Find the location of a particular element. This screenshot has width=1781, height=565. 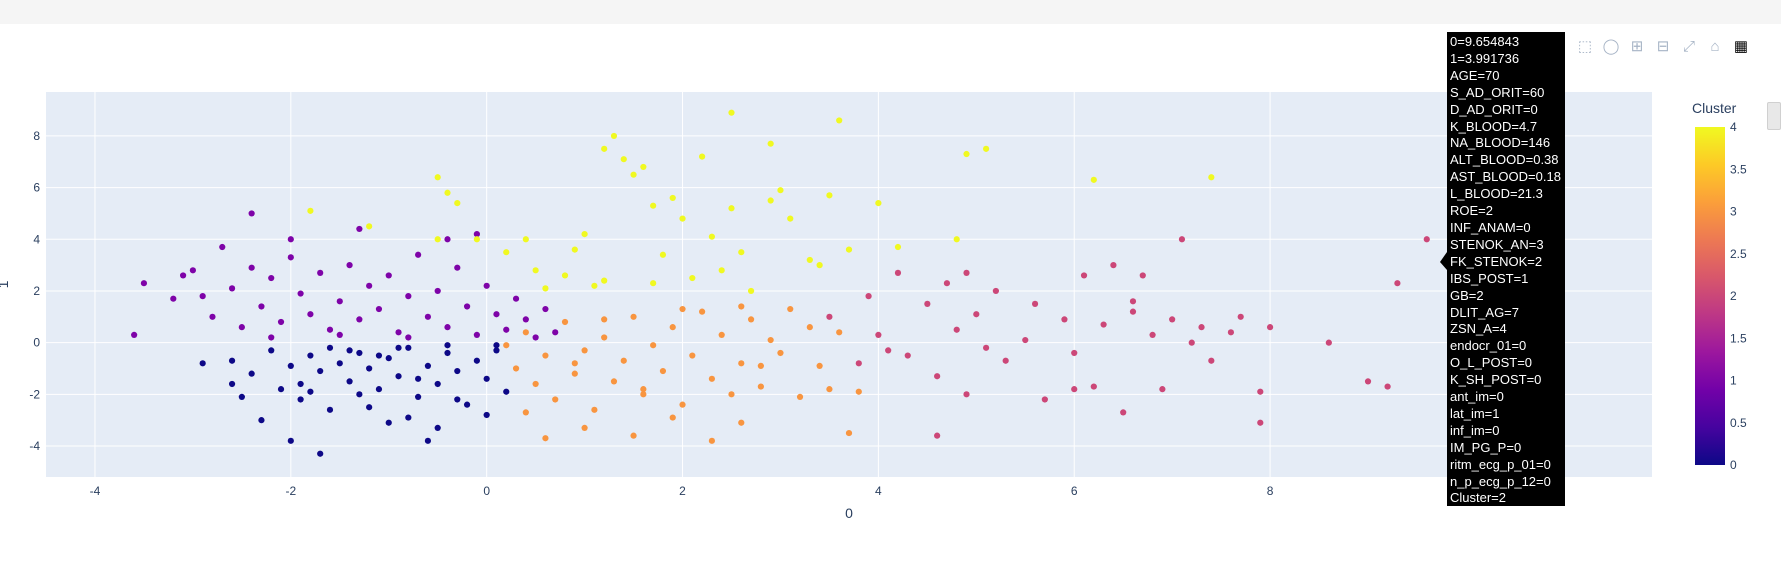

colorbar-tick-label: 3 is located at coordinates (1733, 212).